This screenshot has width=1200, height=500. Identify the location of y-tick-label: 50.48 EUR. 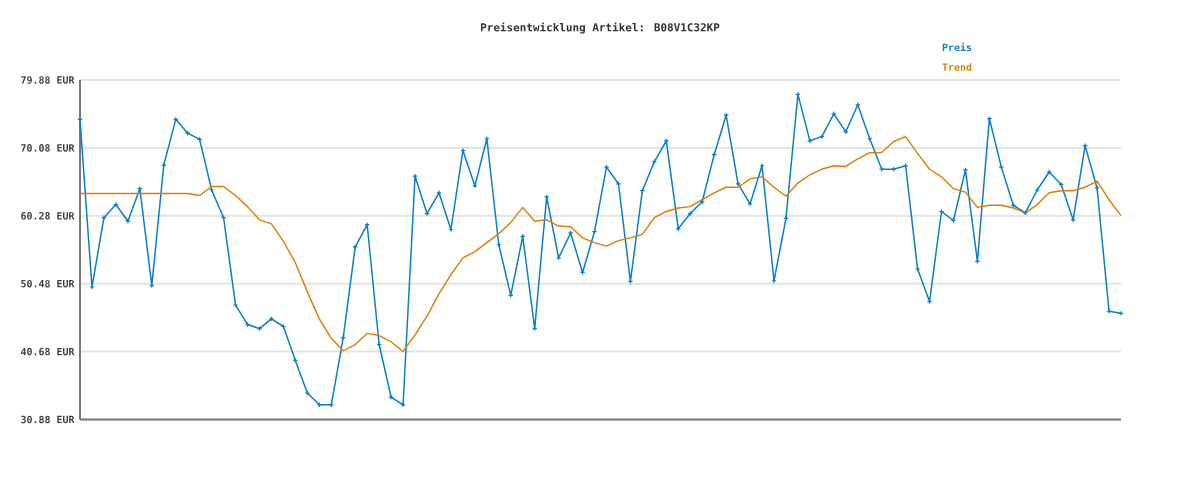
(48, 283).